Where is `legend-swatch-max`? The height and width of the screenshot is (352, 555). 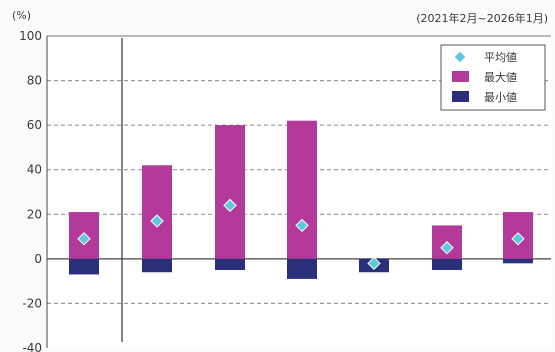
legend-swatch-max is located at coordinates (460, 76).